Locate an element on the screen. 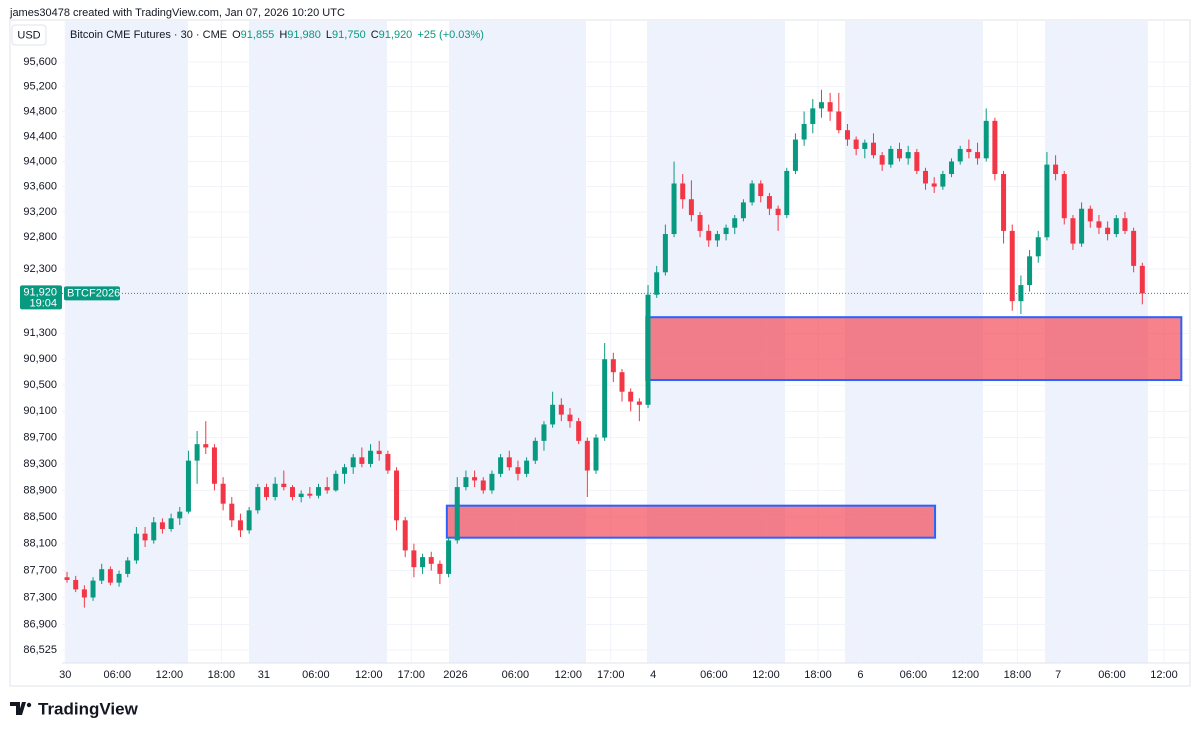 The height and width of the screenshot is (734, 1200). y-tick-label: 90,100 is located at coordinates (40, 411).